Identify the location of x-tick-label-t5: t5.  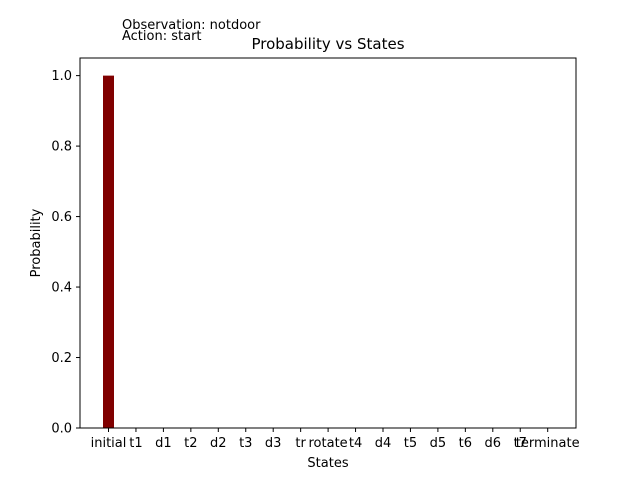
(410, 443).